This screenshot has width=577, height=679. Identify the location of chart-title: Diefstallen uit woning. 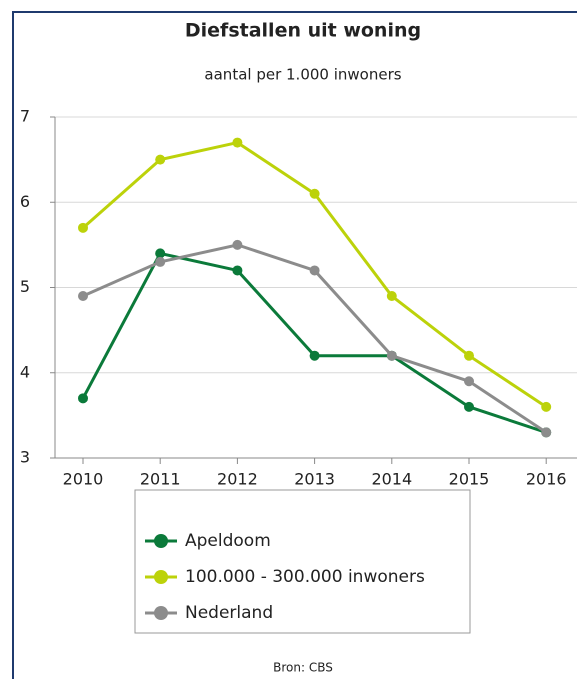
(303, 31).